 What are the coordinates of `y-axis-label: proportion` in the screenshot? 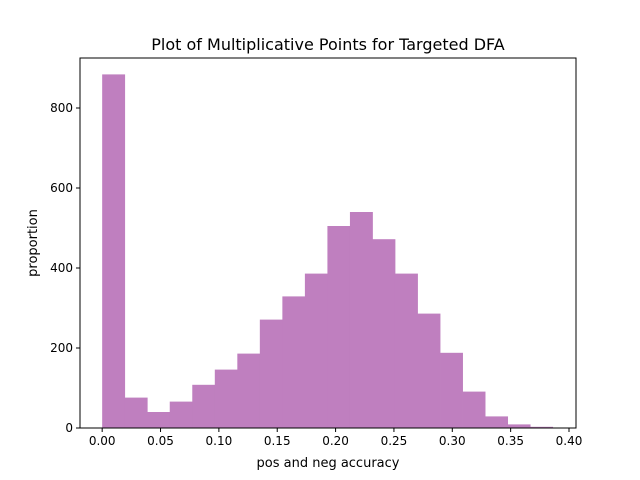 It's located at (33, 243).